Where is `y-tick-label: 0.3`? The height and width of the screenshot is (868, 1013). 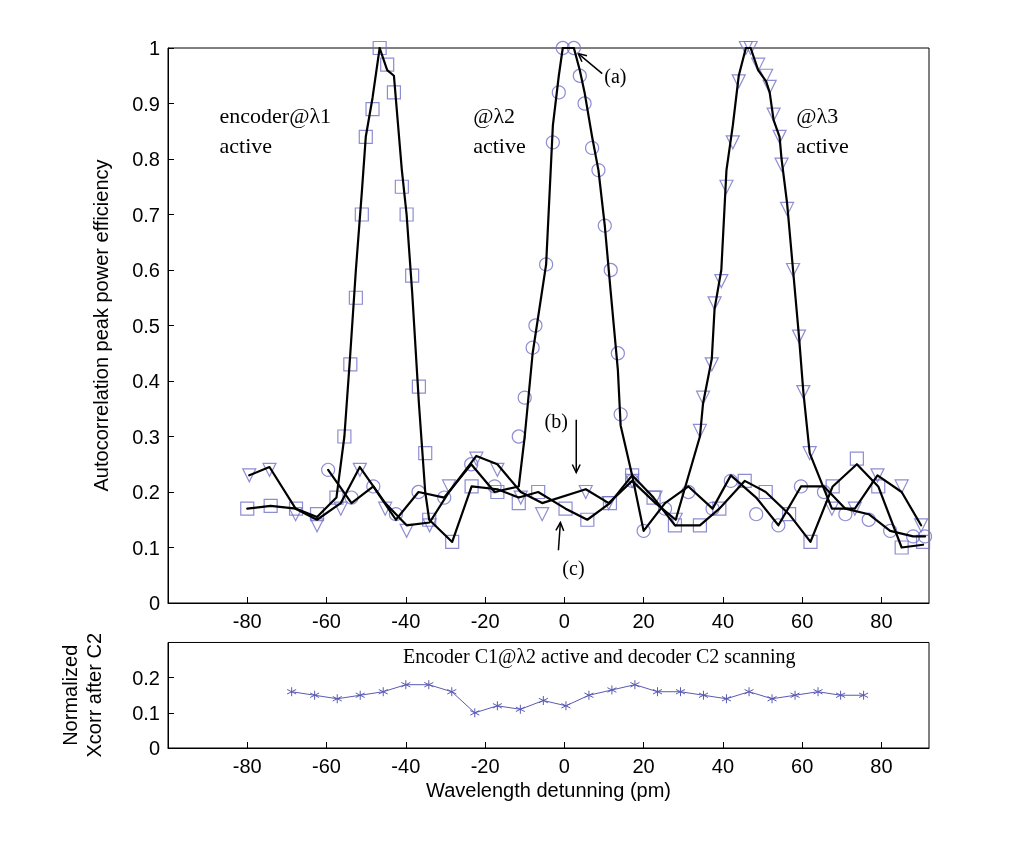
y-tick-label: 0.3 is located at coordinates (146, 436).